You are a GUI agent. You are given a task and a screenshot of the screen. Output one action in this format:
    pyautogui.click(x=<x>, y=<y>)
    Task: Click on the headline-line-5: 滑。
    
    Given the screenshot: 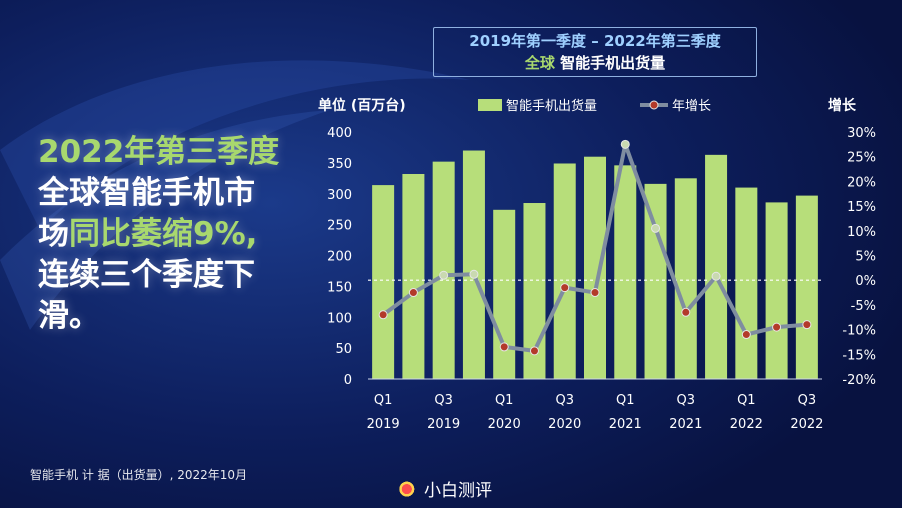 What is the action you would take?
    pyautogui.click(x=69, y=316)
    